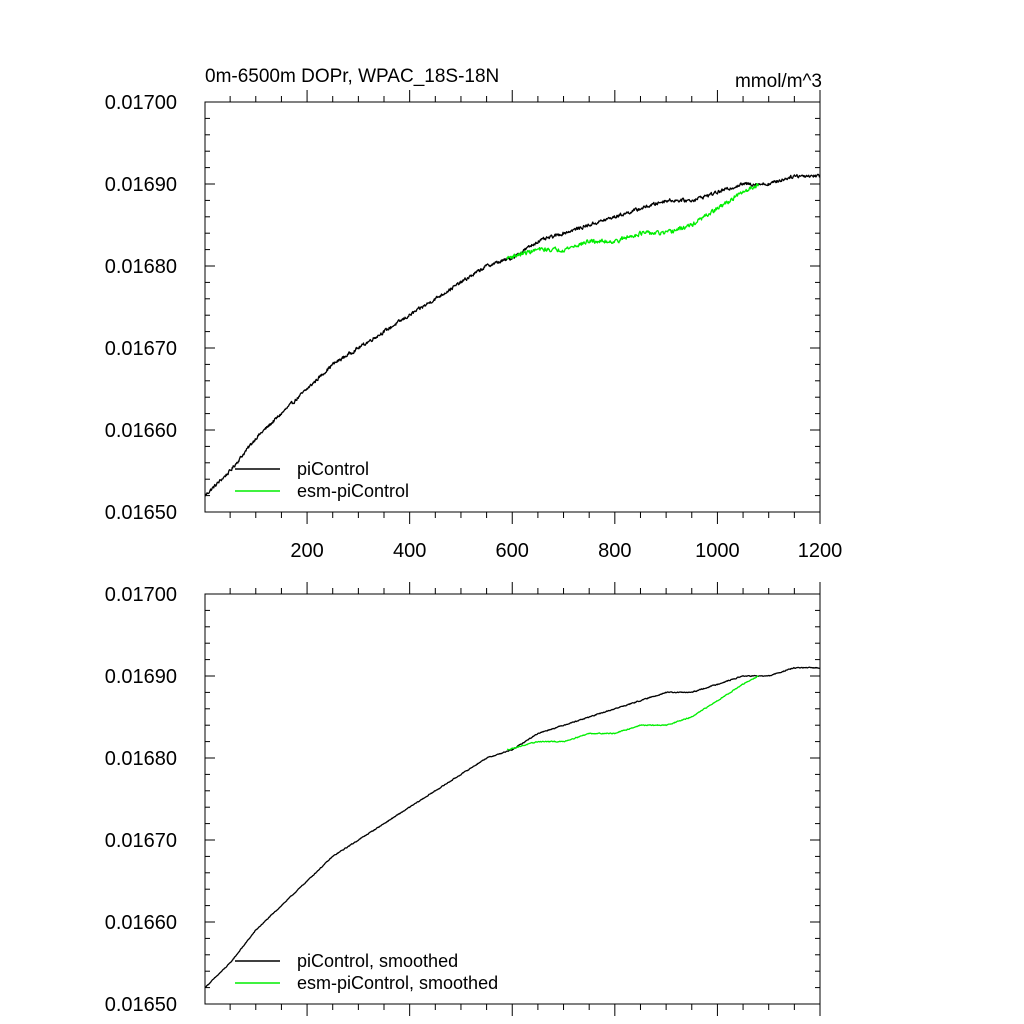 The height and width of the screenshot is (1024, 1024). What do you see at coordinates (633, 221) in the screenshot?
I see `series-line-esm-picontrol` at bounding box center [633, 221].